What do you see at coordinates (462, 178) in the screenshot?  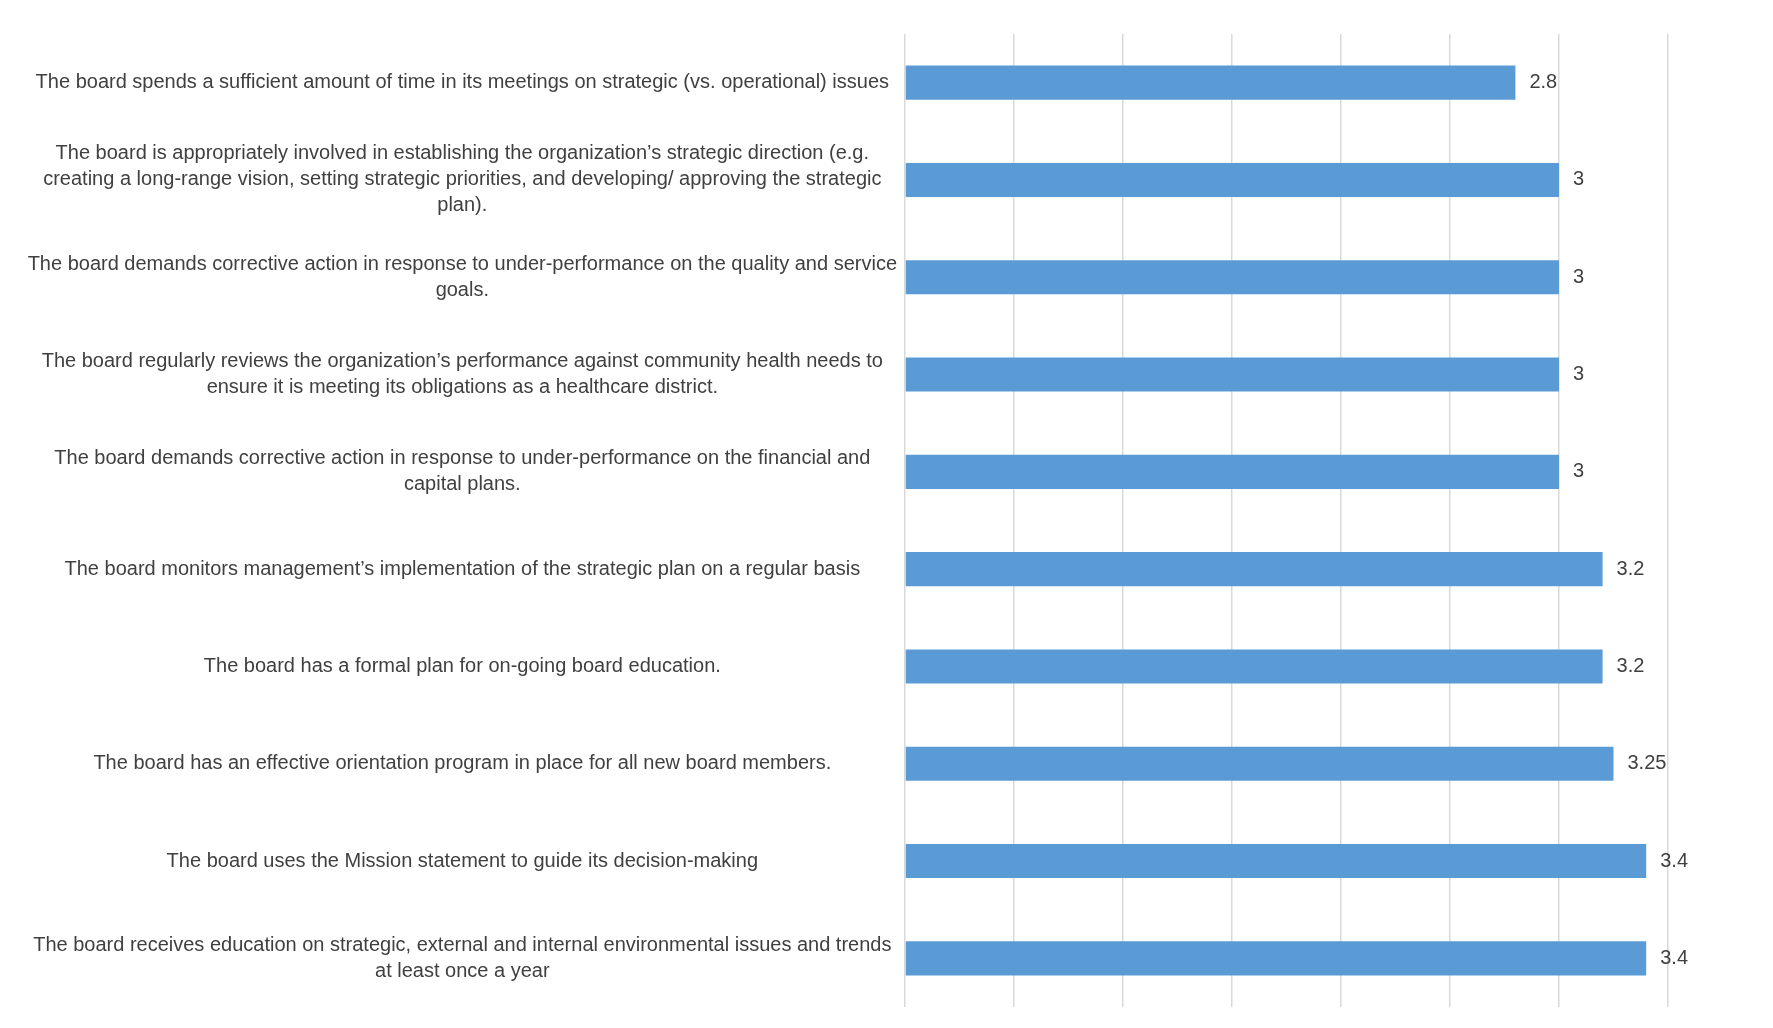 I see `y-tick-label: The board is appropriately involved in establishing the organization’s strategic direction (e.g. creating a long-range vision, setting strategic priorities, and developing/ approving the strategic plan).` at bounding box center [462, 178].